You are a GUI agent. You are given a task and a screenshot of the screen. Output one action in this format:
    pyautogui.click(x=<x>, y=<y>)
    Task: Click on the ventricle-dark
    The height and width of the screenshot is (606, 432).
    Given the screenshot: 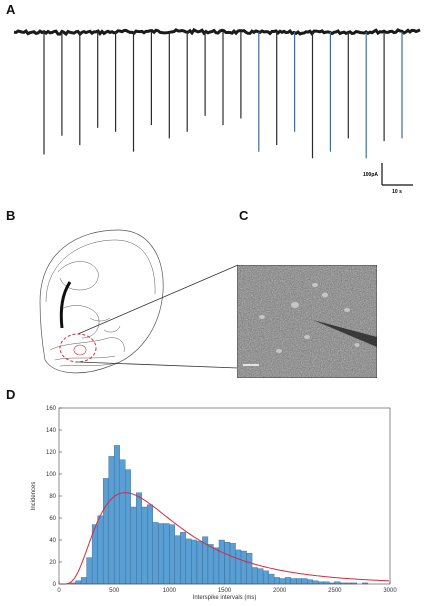 What is the action you would take?
    pyautogui.click(x=65, y=305)
    